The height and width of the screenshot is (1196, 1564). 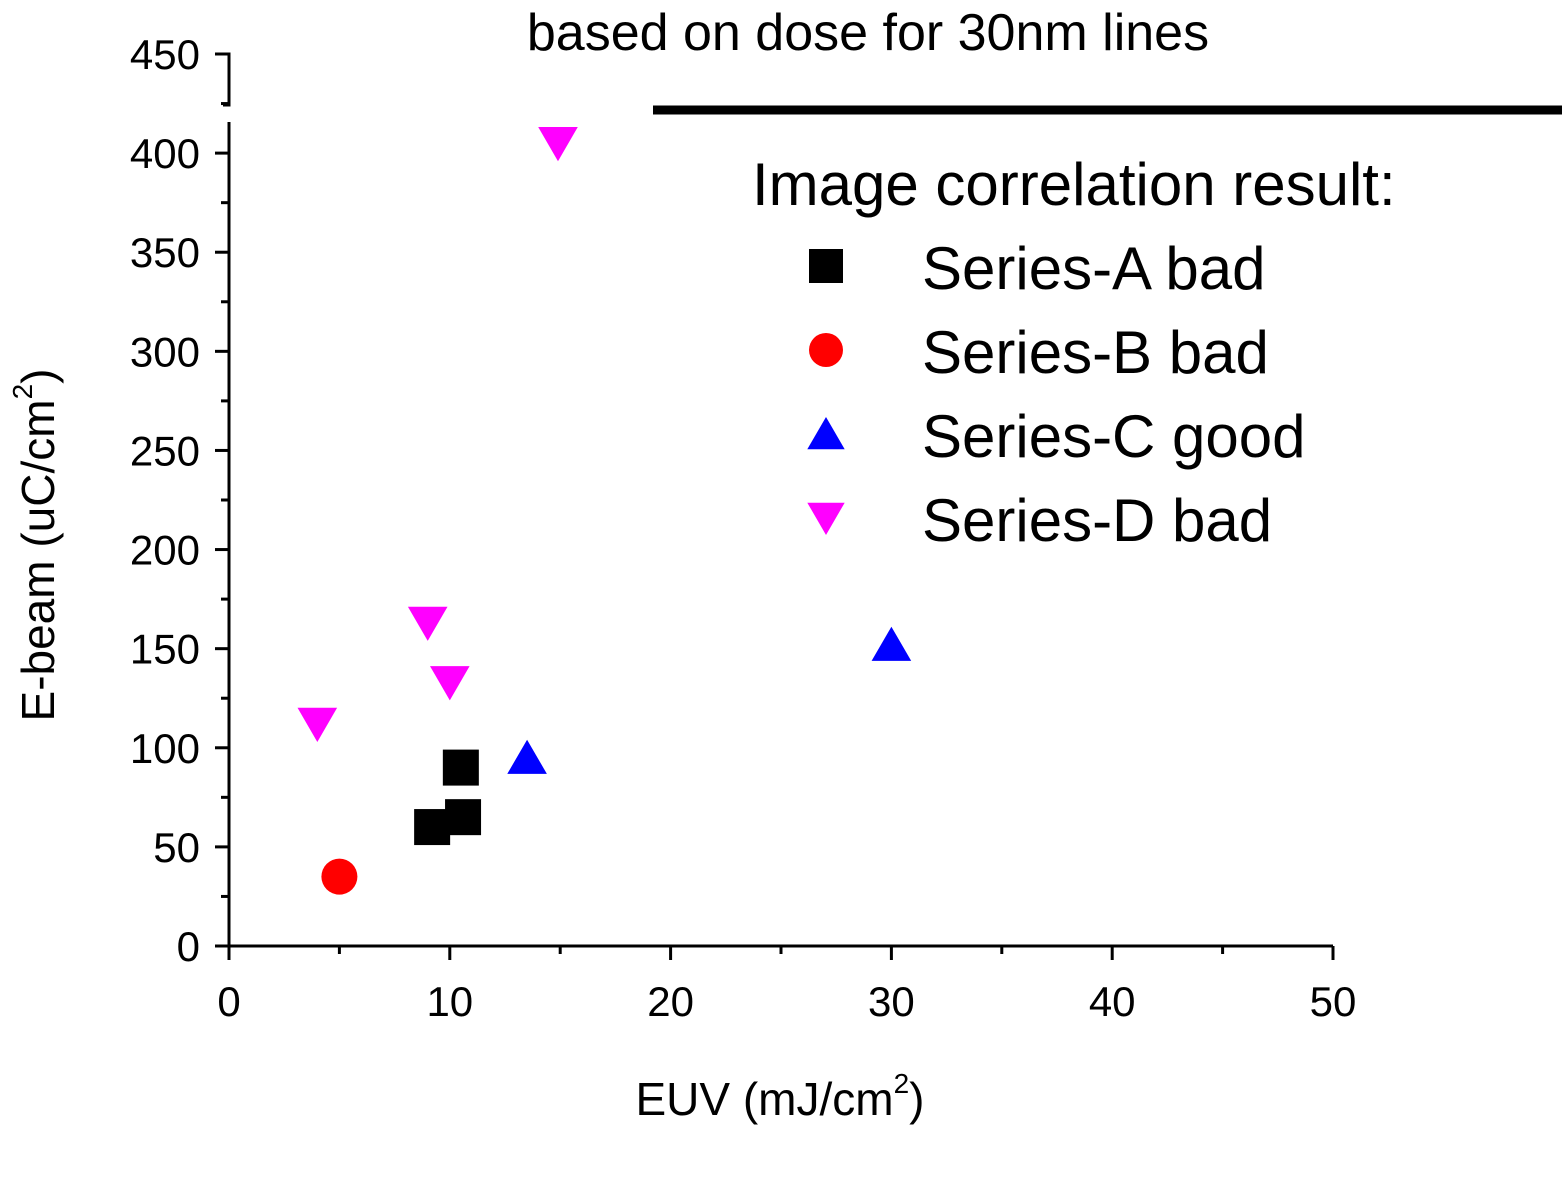 I want to click on y-axis-title: E-beam (uC/cm2), so click(x=35, y=545).